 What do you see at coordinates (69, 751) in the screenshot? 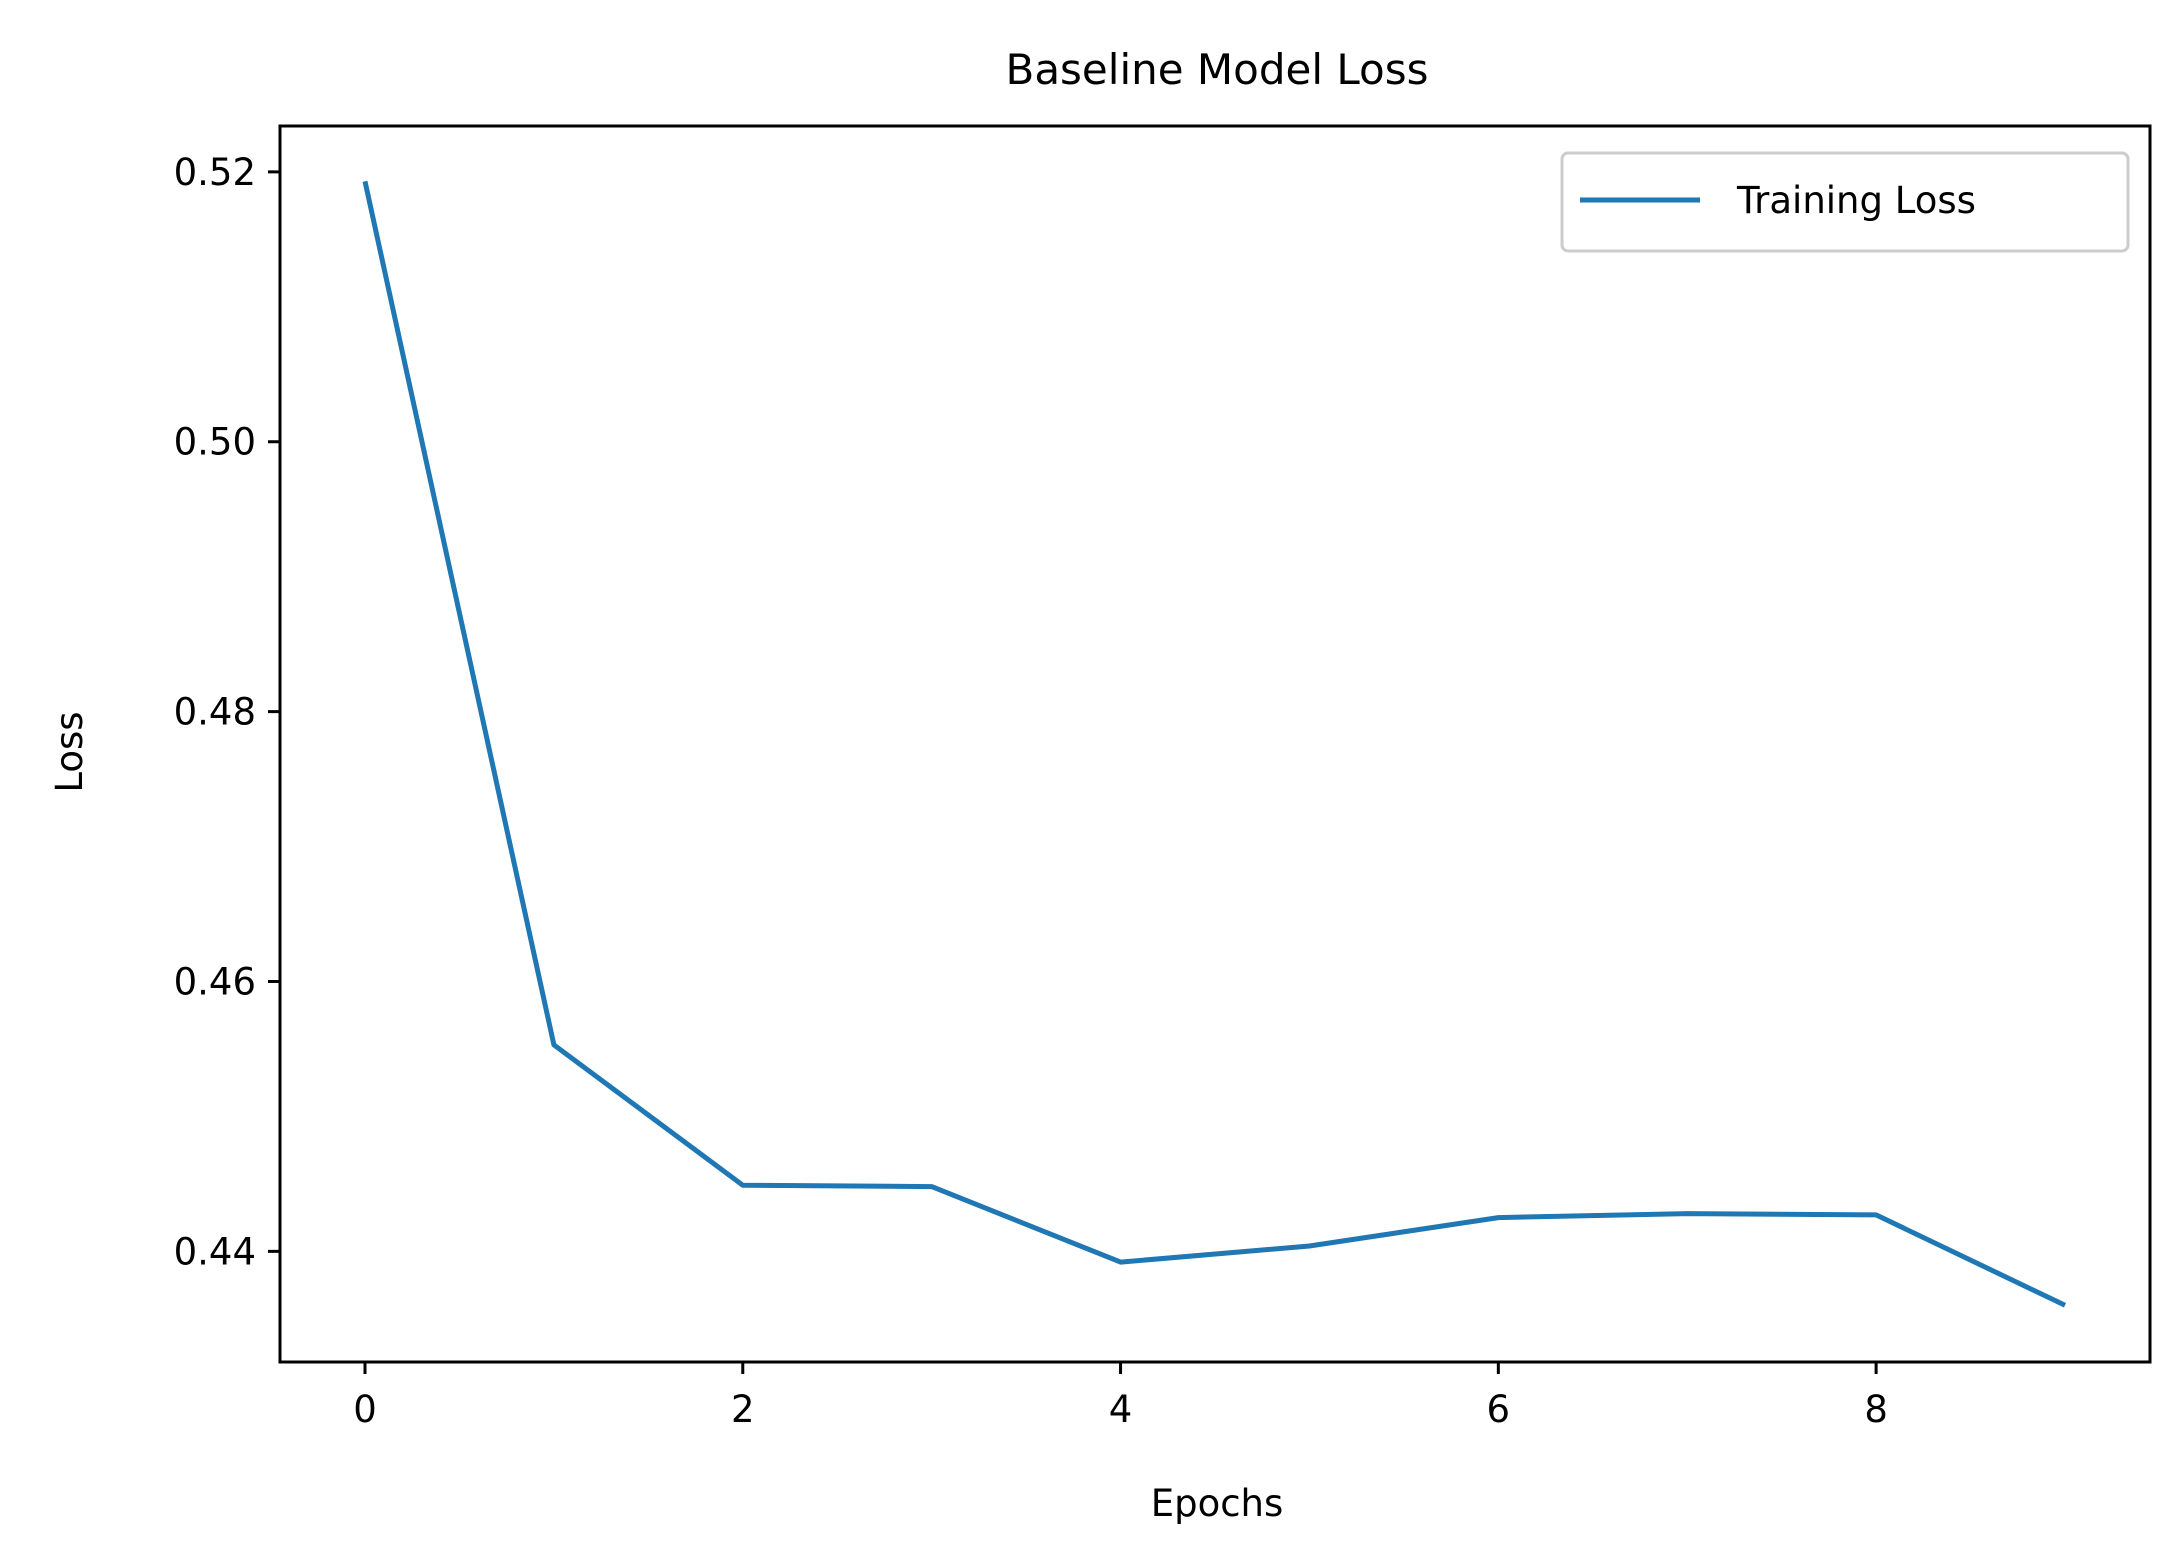
I see `y-axis-label: Loss` at bounding box center [69, 751].